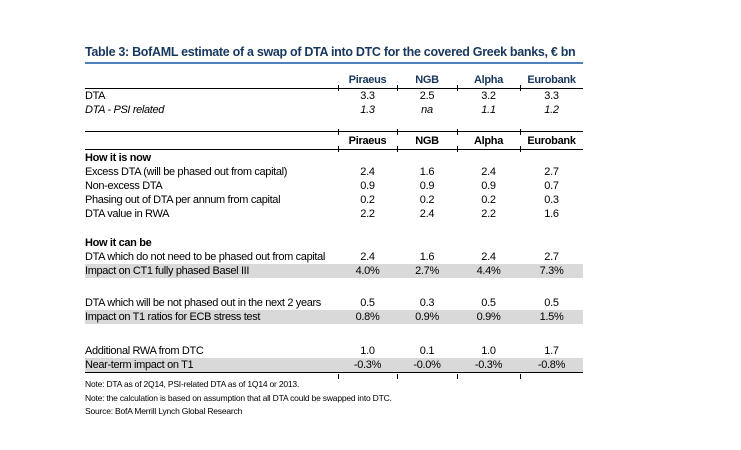 This screenshot has height=450, width=741. Describe the element at coordinates (488, 96) in the screenshot. I see `cell-alpha: 3.2` at that location.